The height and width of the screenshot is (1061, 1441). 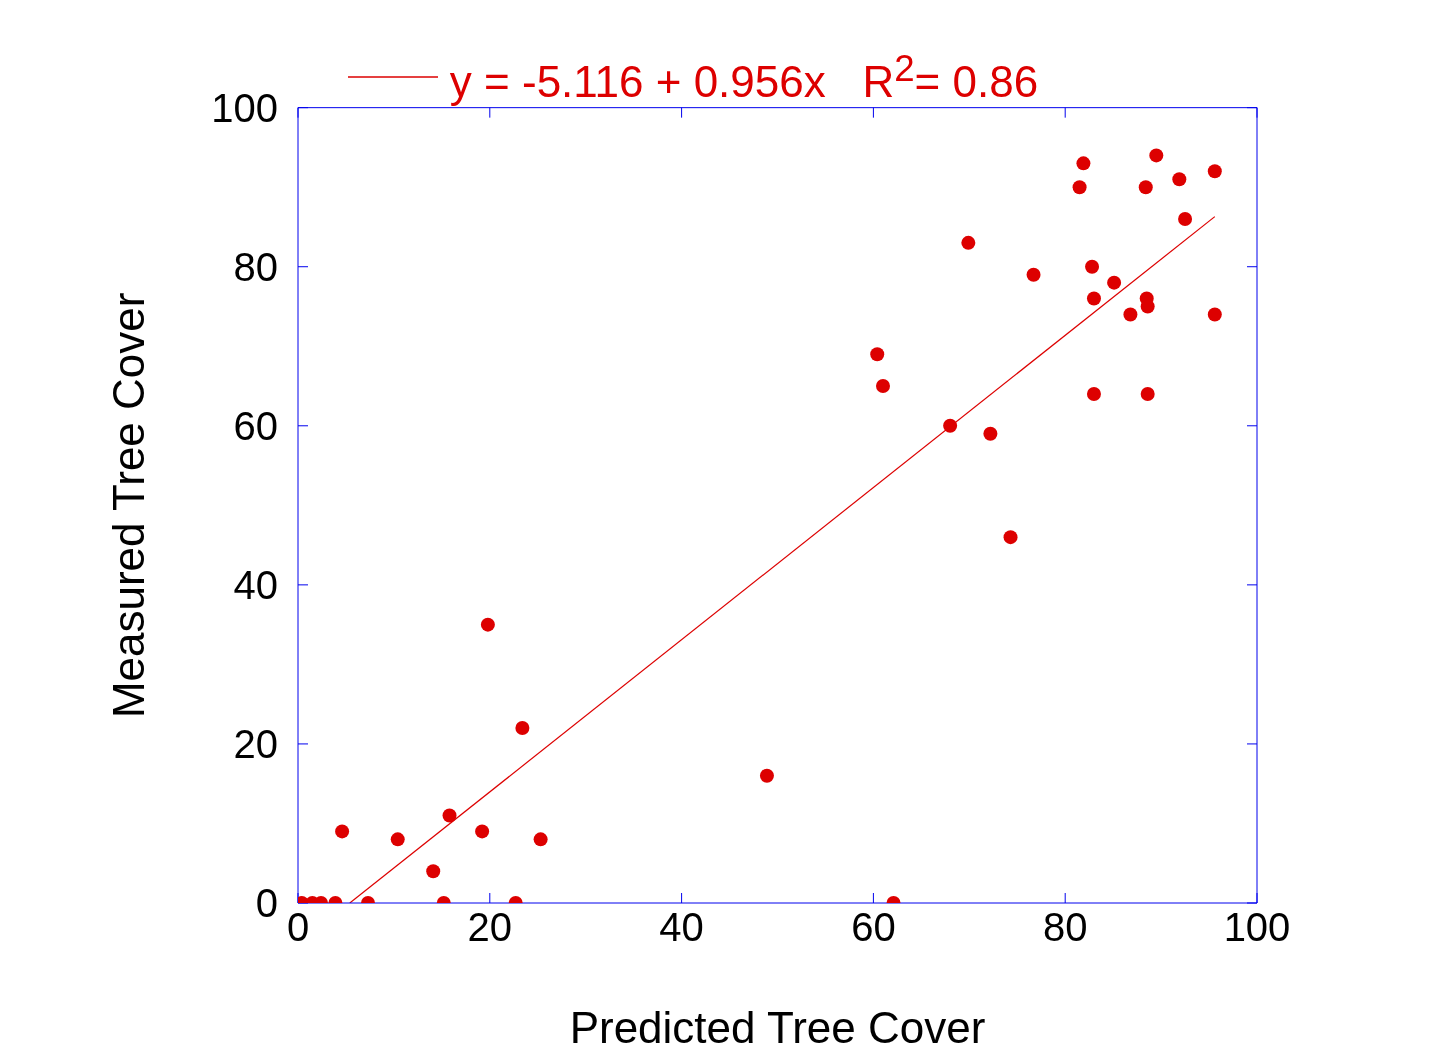 I want to click on y-axis-title: Measured Tree Cover, so click(x=128, y=505).